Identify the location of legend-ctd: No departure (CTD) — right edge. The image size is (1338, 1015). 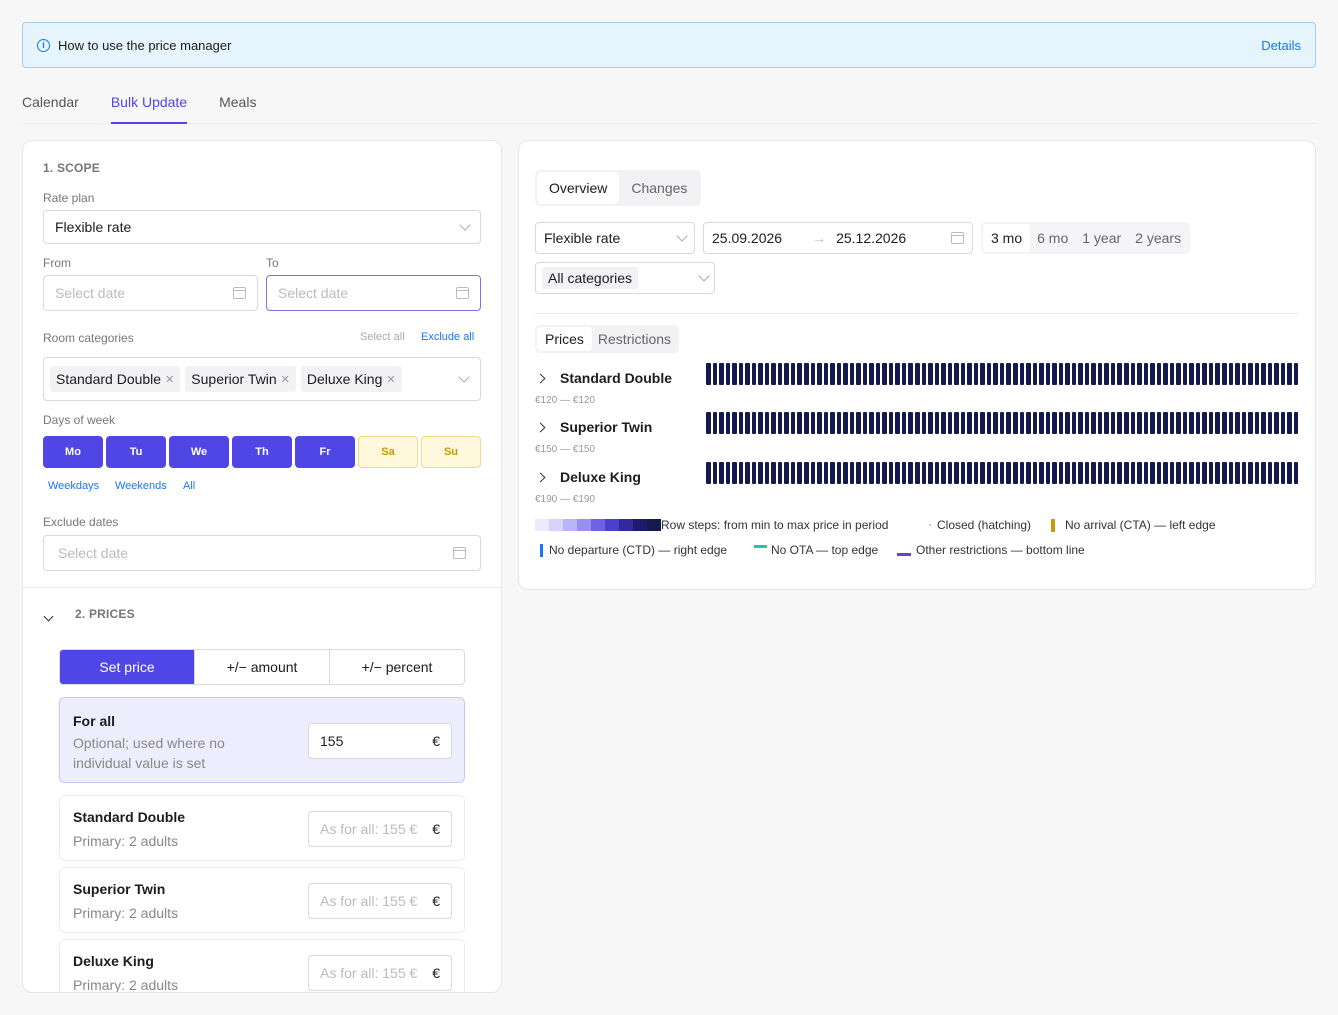
(633, 550).